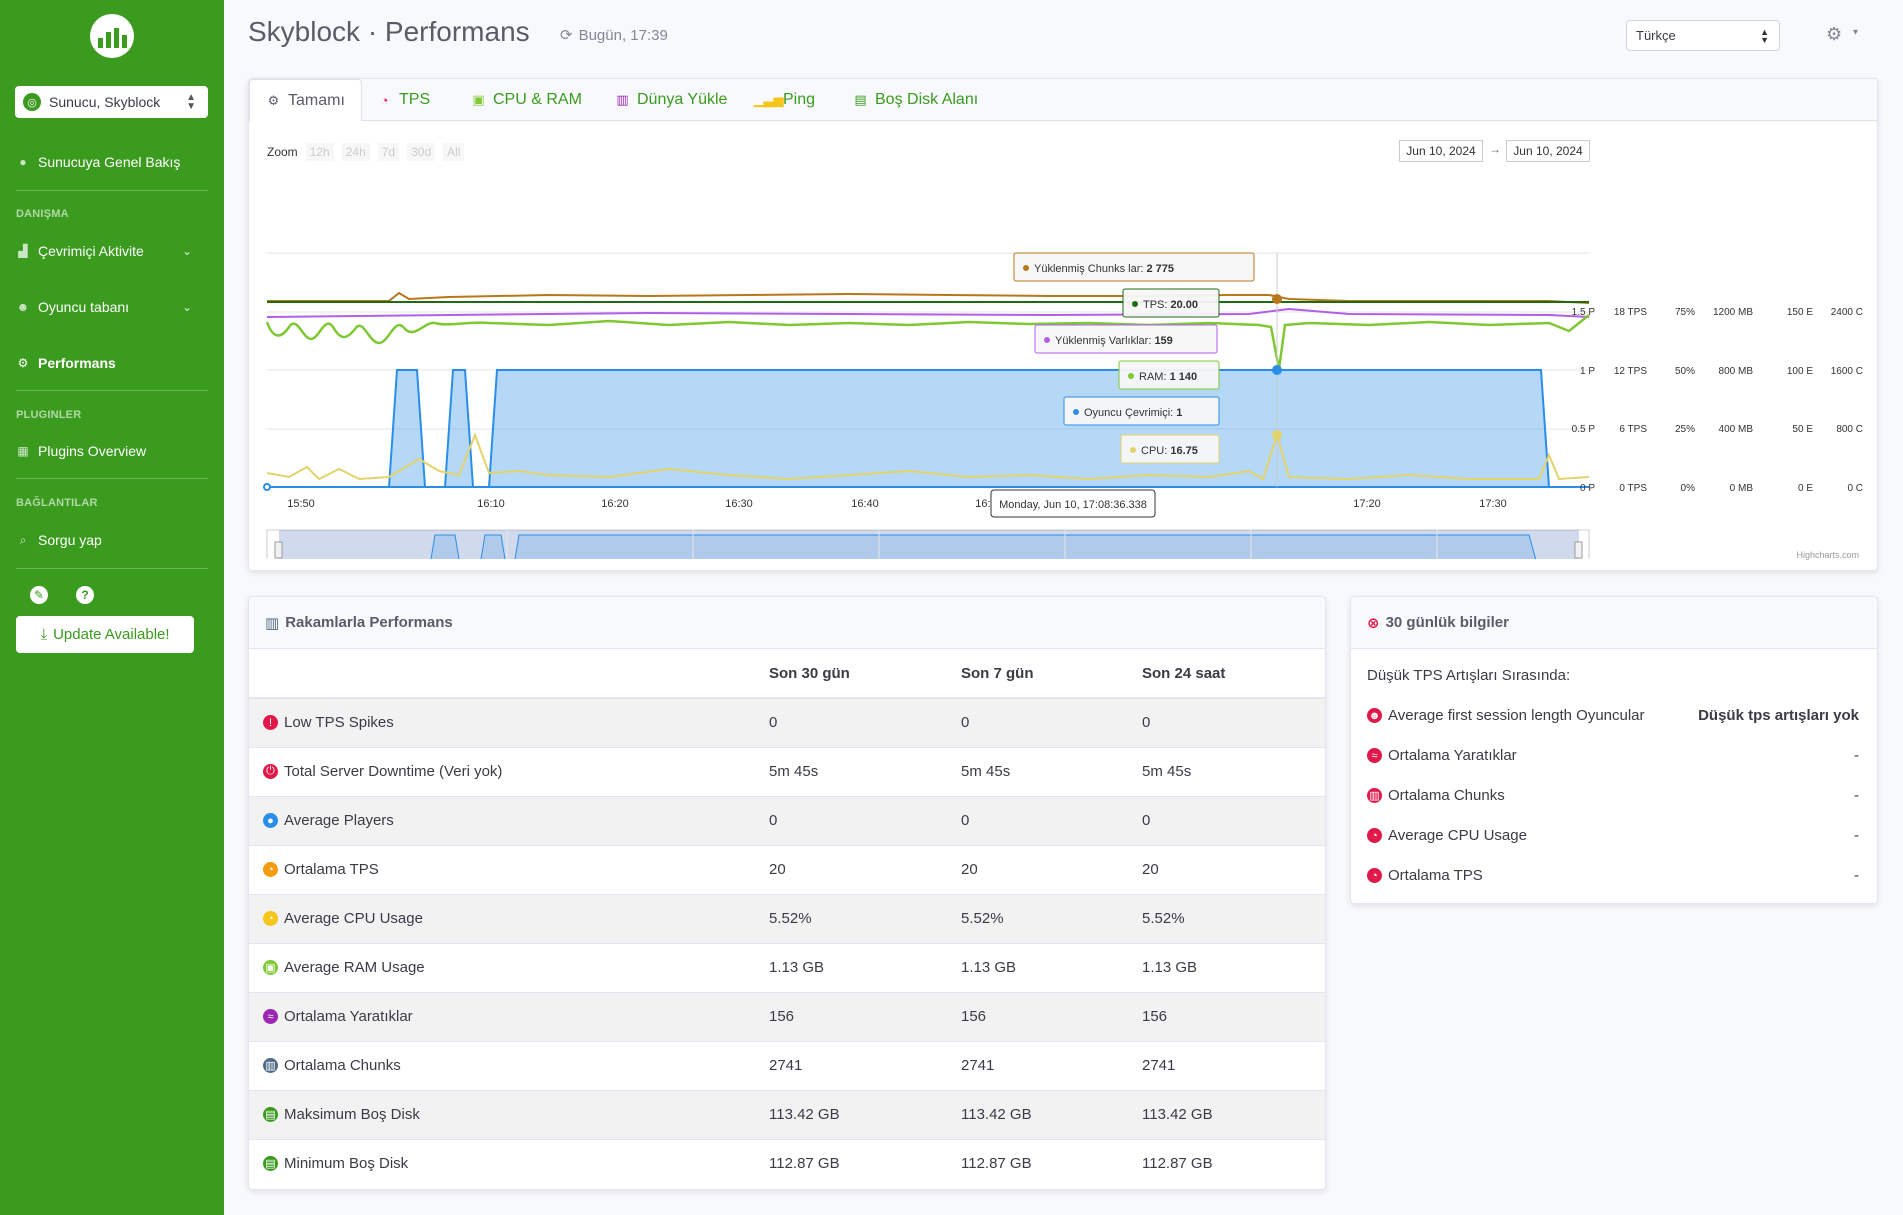  Describe the element at coordinates (421, 152) in the screenshot. I see `zoom-30d-button: 30d` at that location.